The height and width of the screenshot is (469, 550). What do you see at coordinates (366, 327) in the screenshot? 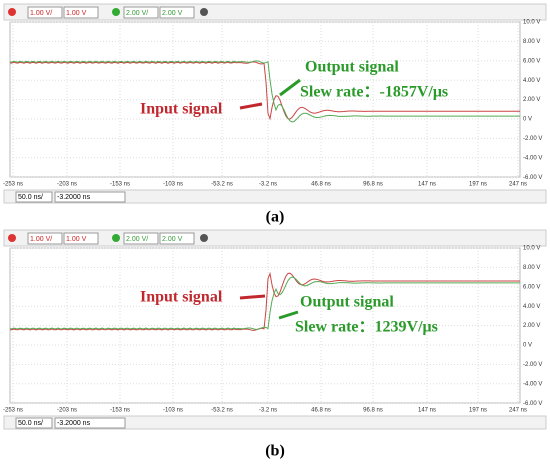
I see `slew-rate: Slew rate：1239V/μs` at bounding box center [366, 327].